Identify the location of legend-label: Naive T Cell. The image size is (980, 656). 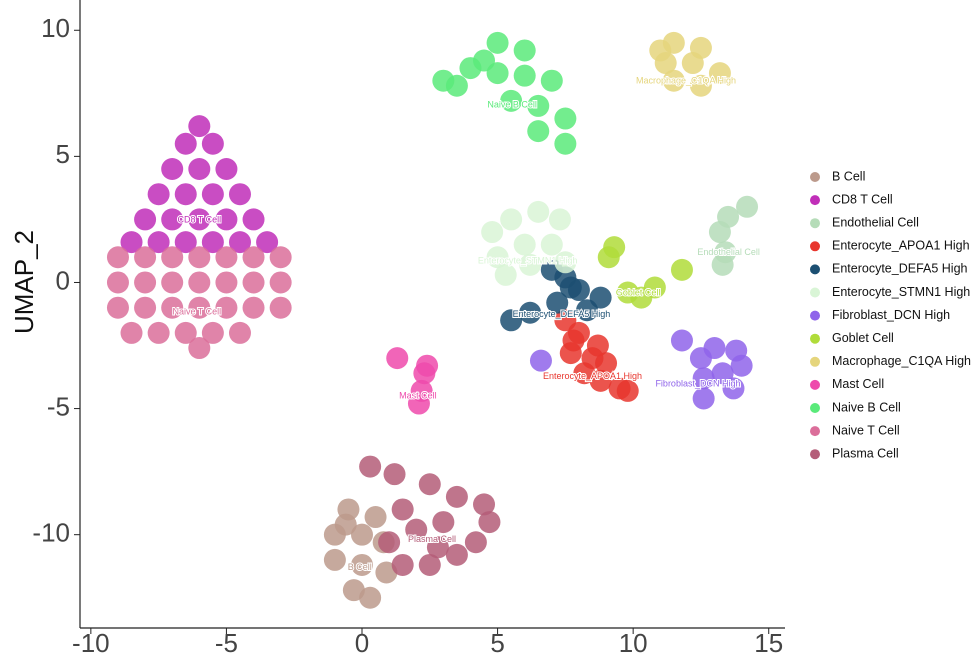
(866, 430).